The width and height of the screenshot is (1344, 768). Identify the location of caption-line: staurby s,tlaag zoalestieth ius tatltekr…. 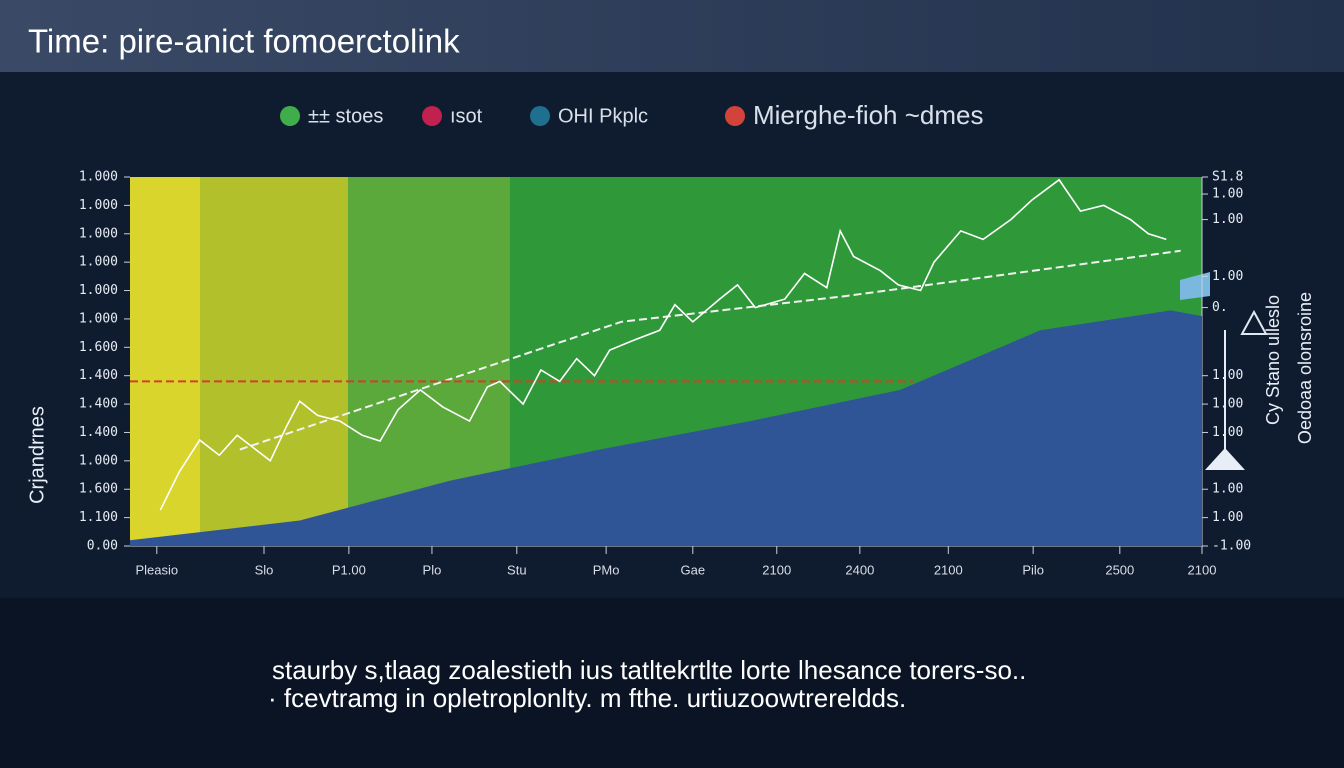
(649, 670).